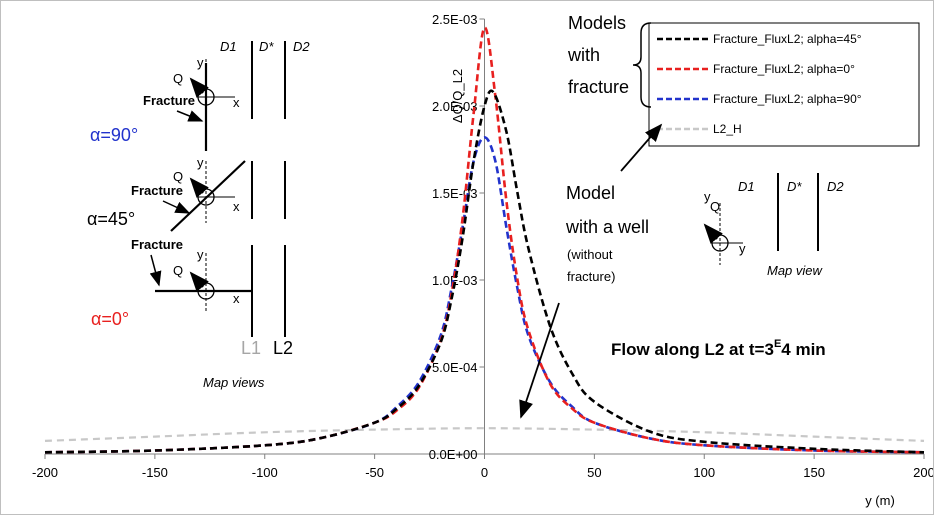 This screenshot has width=934, height=515. Describe the element at coordinates (803, 349) in the screenshot. I see `flow-label-end: 4 min` at that location.